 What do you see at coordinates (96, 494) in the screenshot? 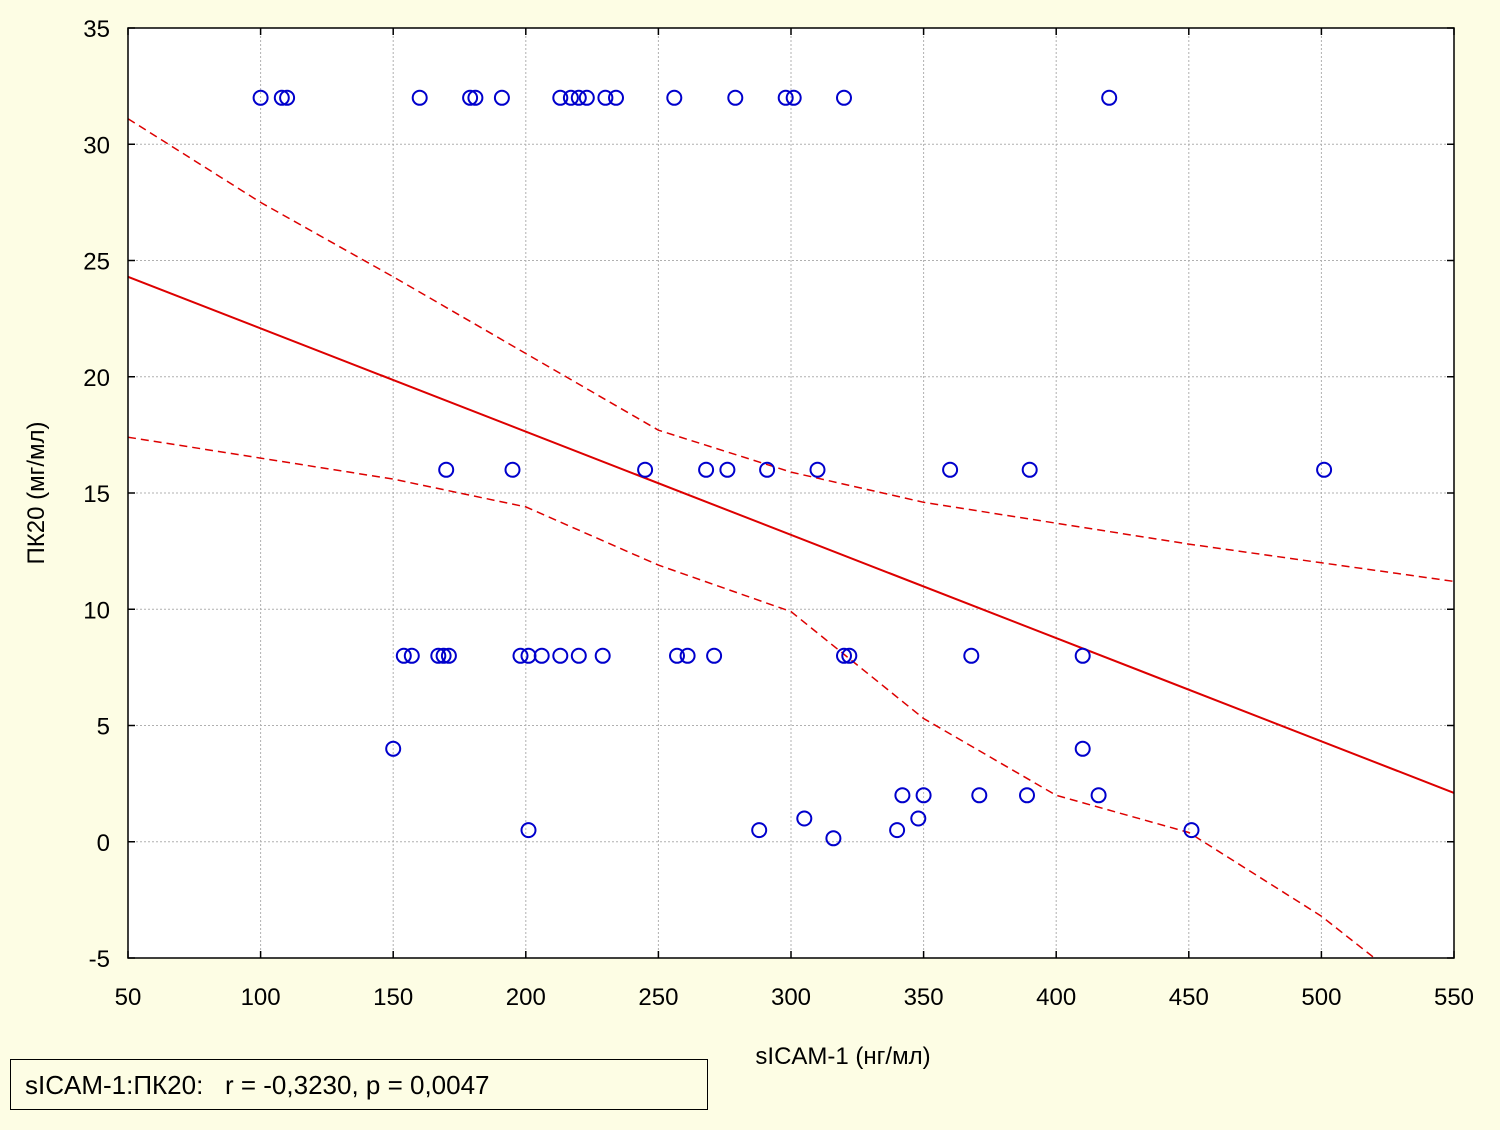
I see `y-tick-label: 15` at bounding box center [96, 494].